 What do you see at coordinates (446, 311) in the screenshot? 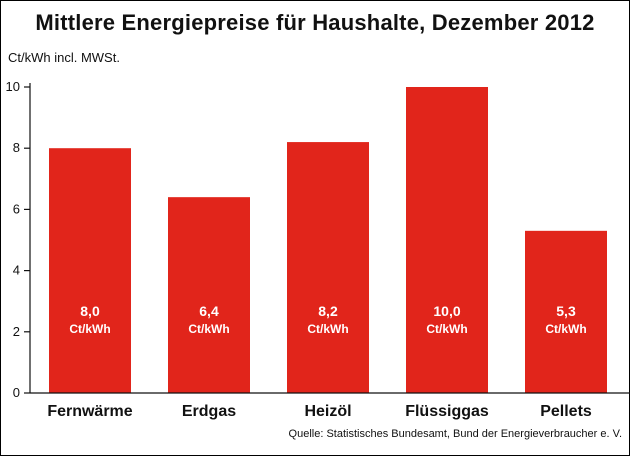
I see `bar-value-label: 10,0` at bounding box center [446, 311].